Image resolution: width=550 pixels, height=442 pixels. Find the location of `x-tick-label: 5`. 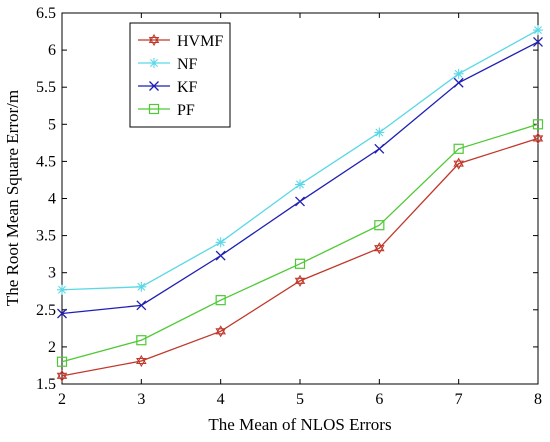

x-tick-label: 5 is located at coordinates (300, 399).